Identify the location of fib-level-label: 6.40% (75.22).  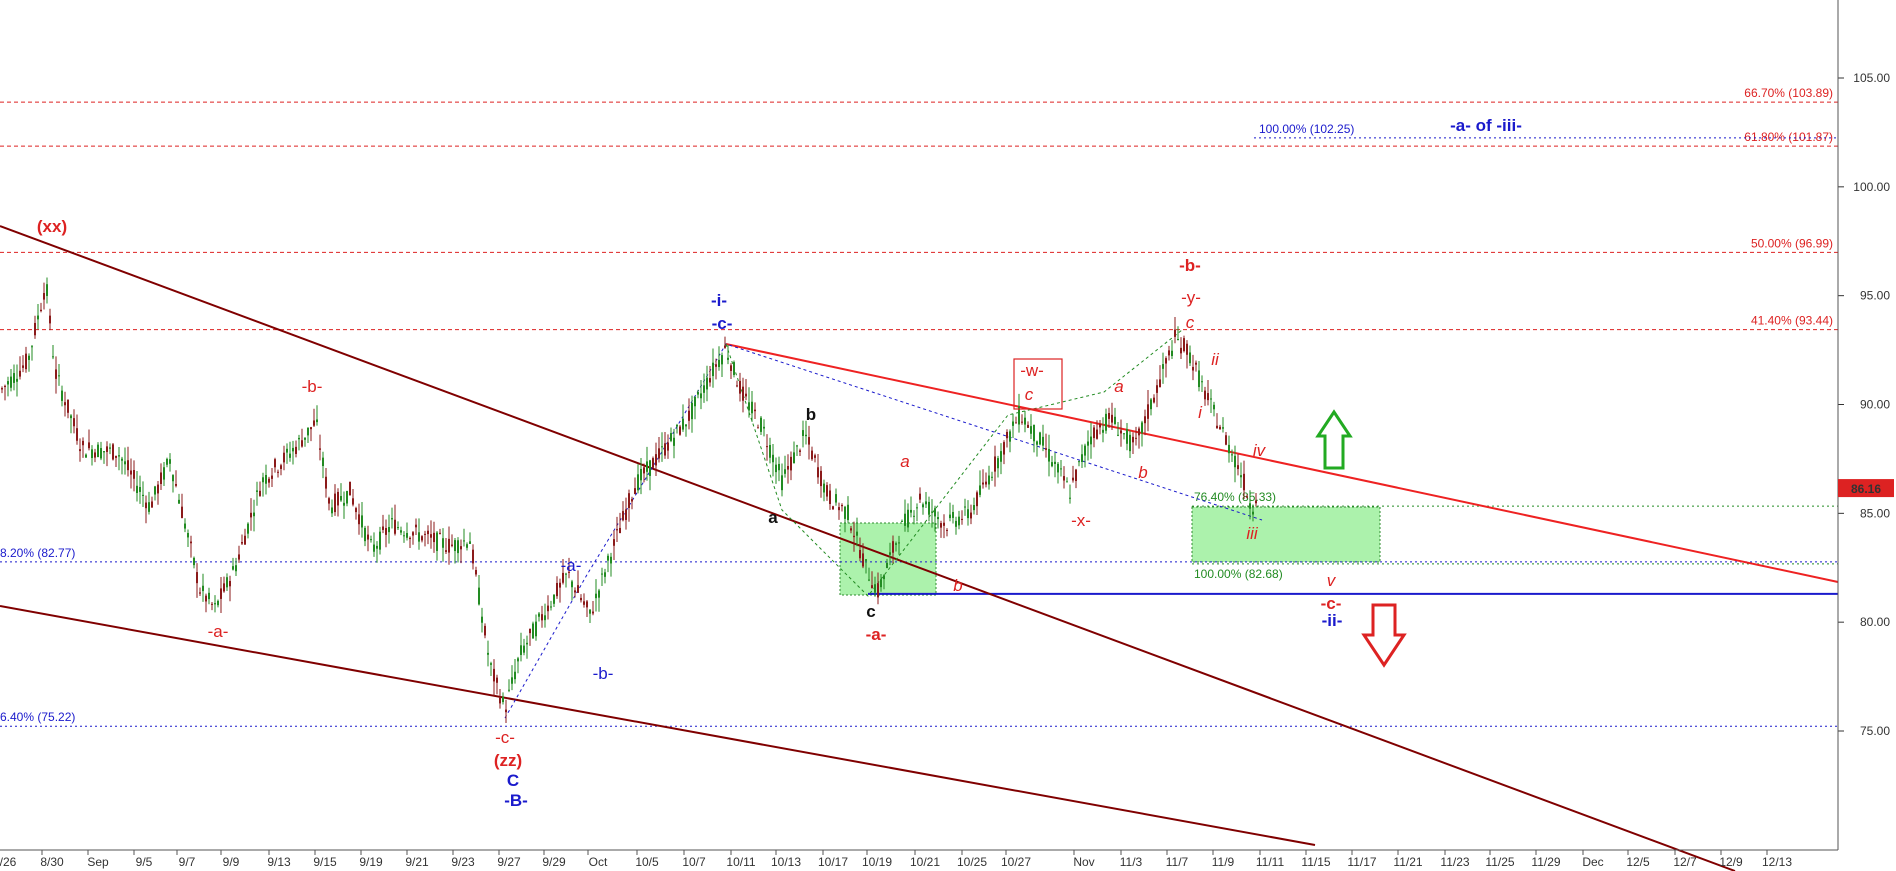
(37, 717).